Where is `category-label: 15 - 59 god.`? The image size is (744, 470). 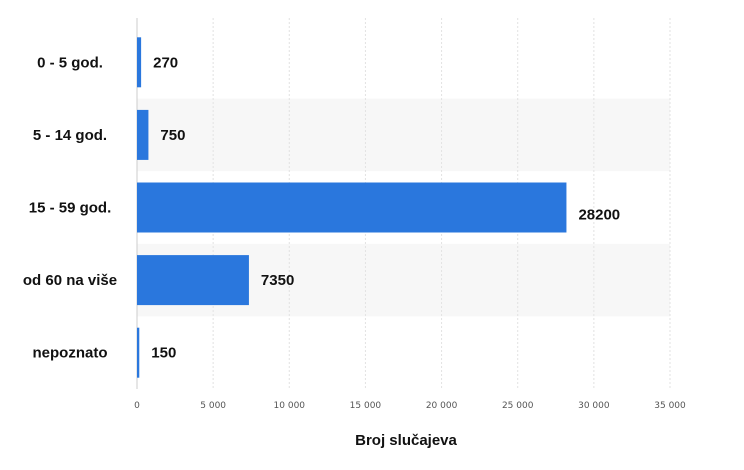 category-label: 15 - 59 god. is located at coordinates (70, 208).